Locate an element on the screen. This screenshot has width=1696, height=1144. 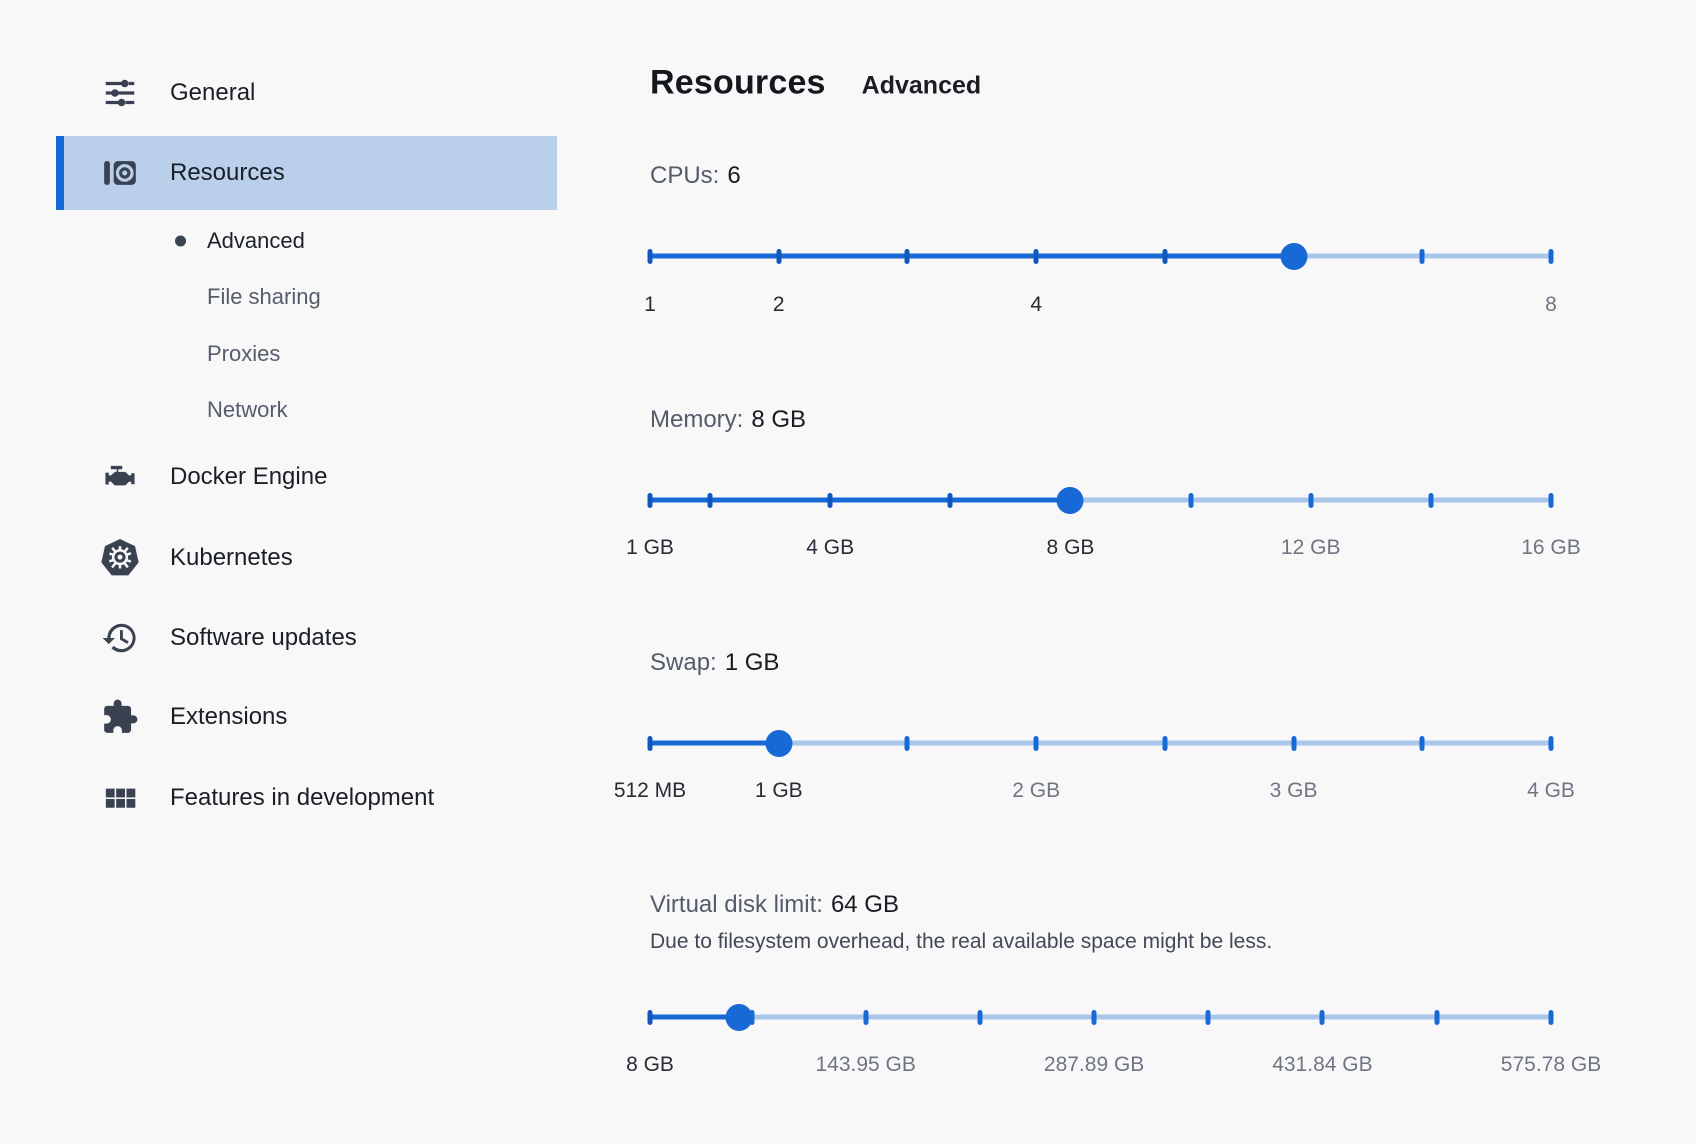
cpus-label: CPUs: 6 is located at coordinates (695, 176).